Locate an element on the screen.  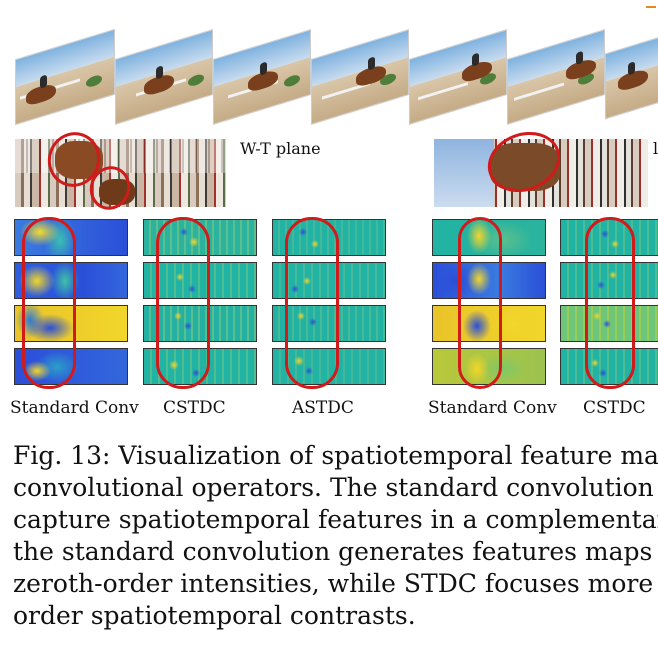
highlight-oval-standard-conv-right is located at coordinates (480, 303).